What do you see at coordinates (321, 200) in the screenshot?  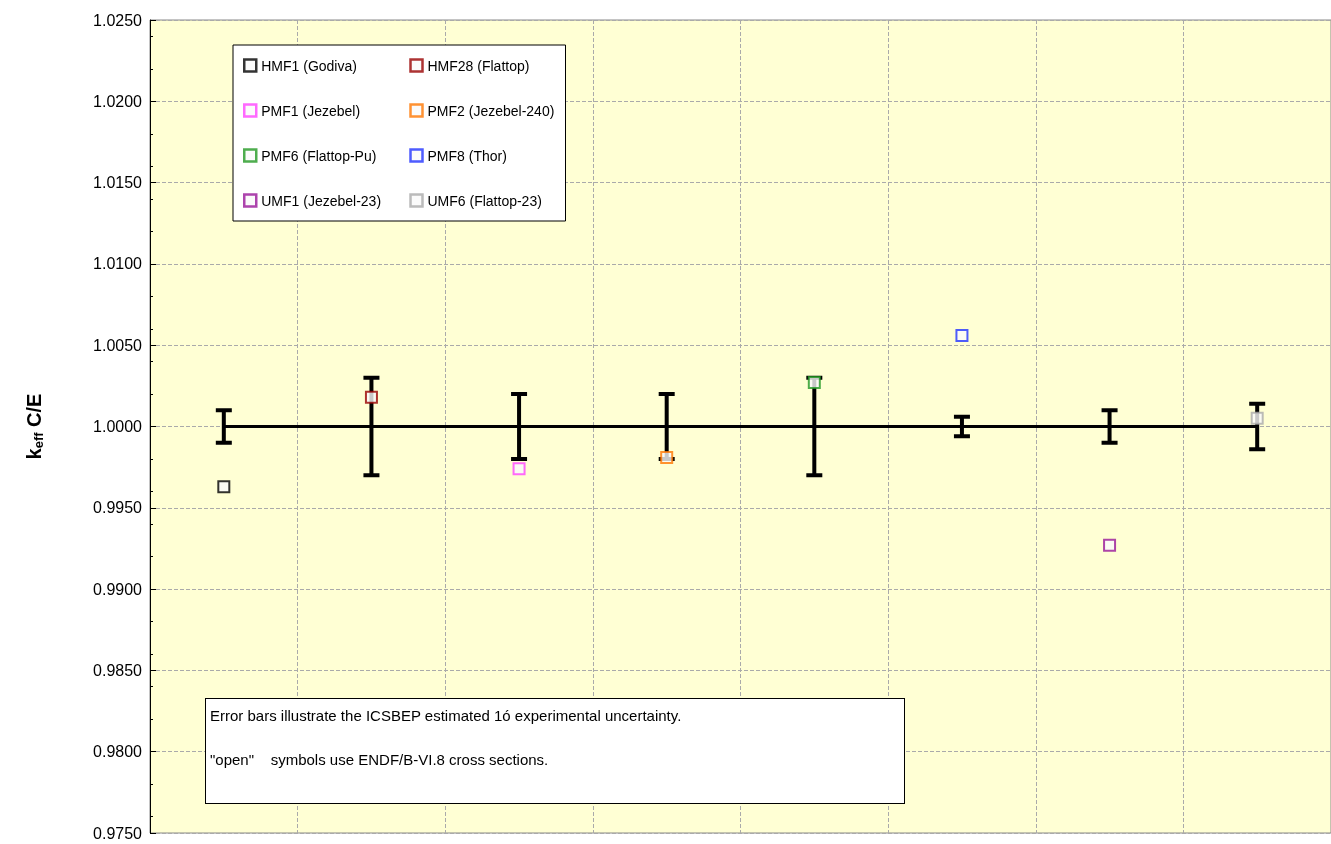 I see `legend-label: UMF1 (Jezebel-23)` at bounding box center [321, 200].